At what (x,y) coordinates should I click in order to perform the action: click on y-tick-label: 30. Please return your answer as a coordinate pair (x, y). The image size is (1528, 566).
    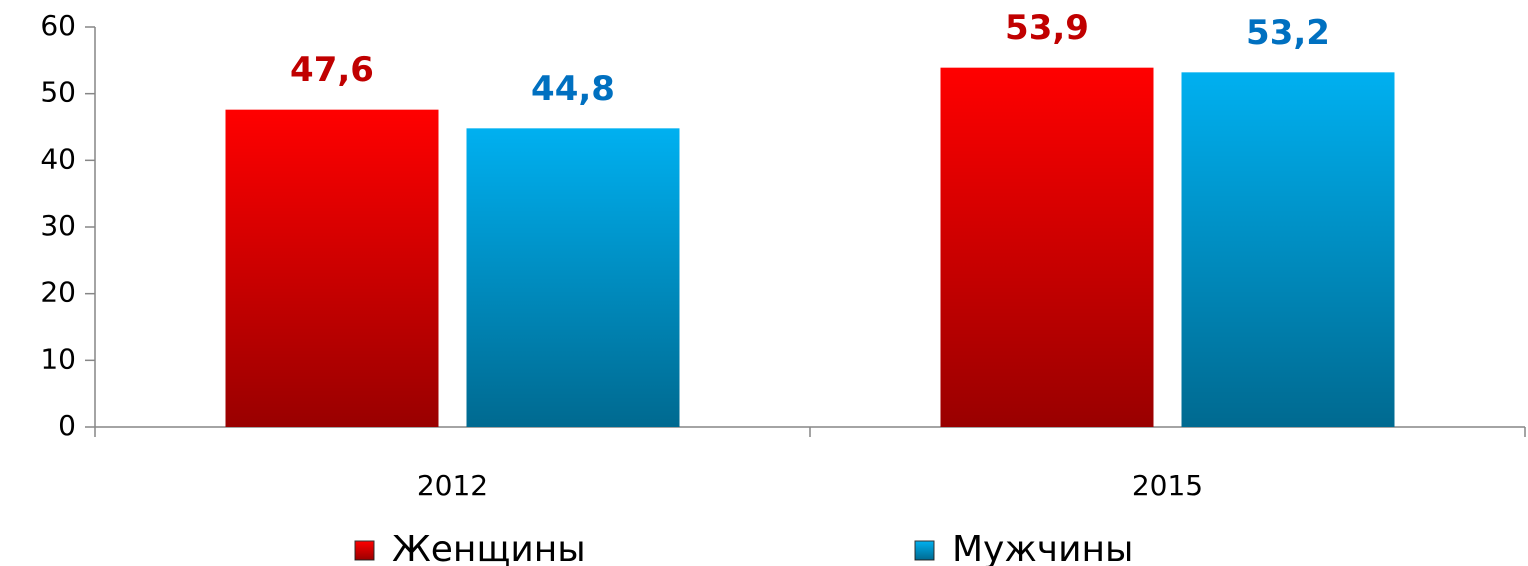
    Looking at the image, I should click on (58, 225).